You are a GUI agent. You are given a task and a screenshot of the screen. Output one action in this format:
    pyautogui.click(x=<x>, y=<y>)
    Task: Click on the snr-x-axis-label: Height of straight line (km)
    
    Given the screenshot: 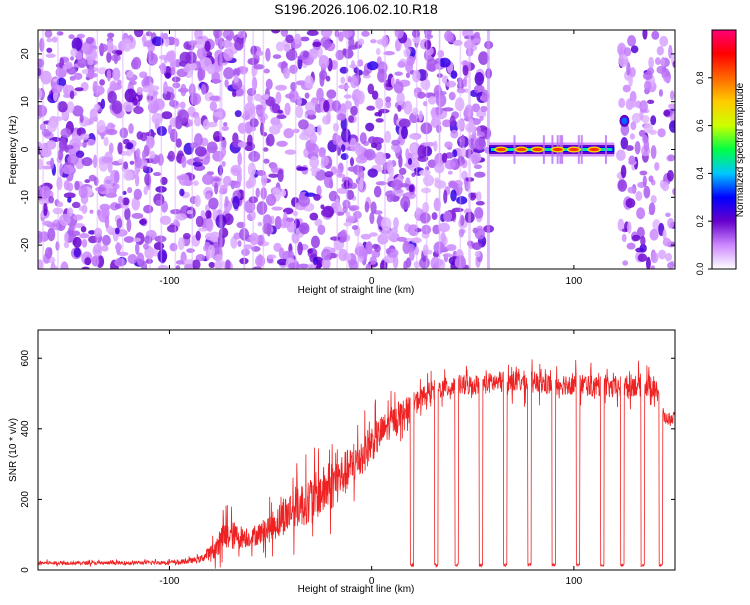 What is the action you would take?
    pyautogui.click(x=356, y=589)
    